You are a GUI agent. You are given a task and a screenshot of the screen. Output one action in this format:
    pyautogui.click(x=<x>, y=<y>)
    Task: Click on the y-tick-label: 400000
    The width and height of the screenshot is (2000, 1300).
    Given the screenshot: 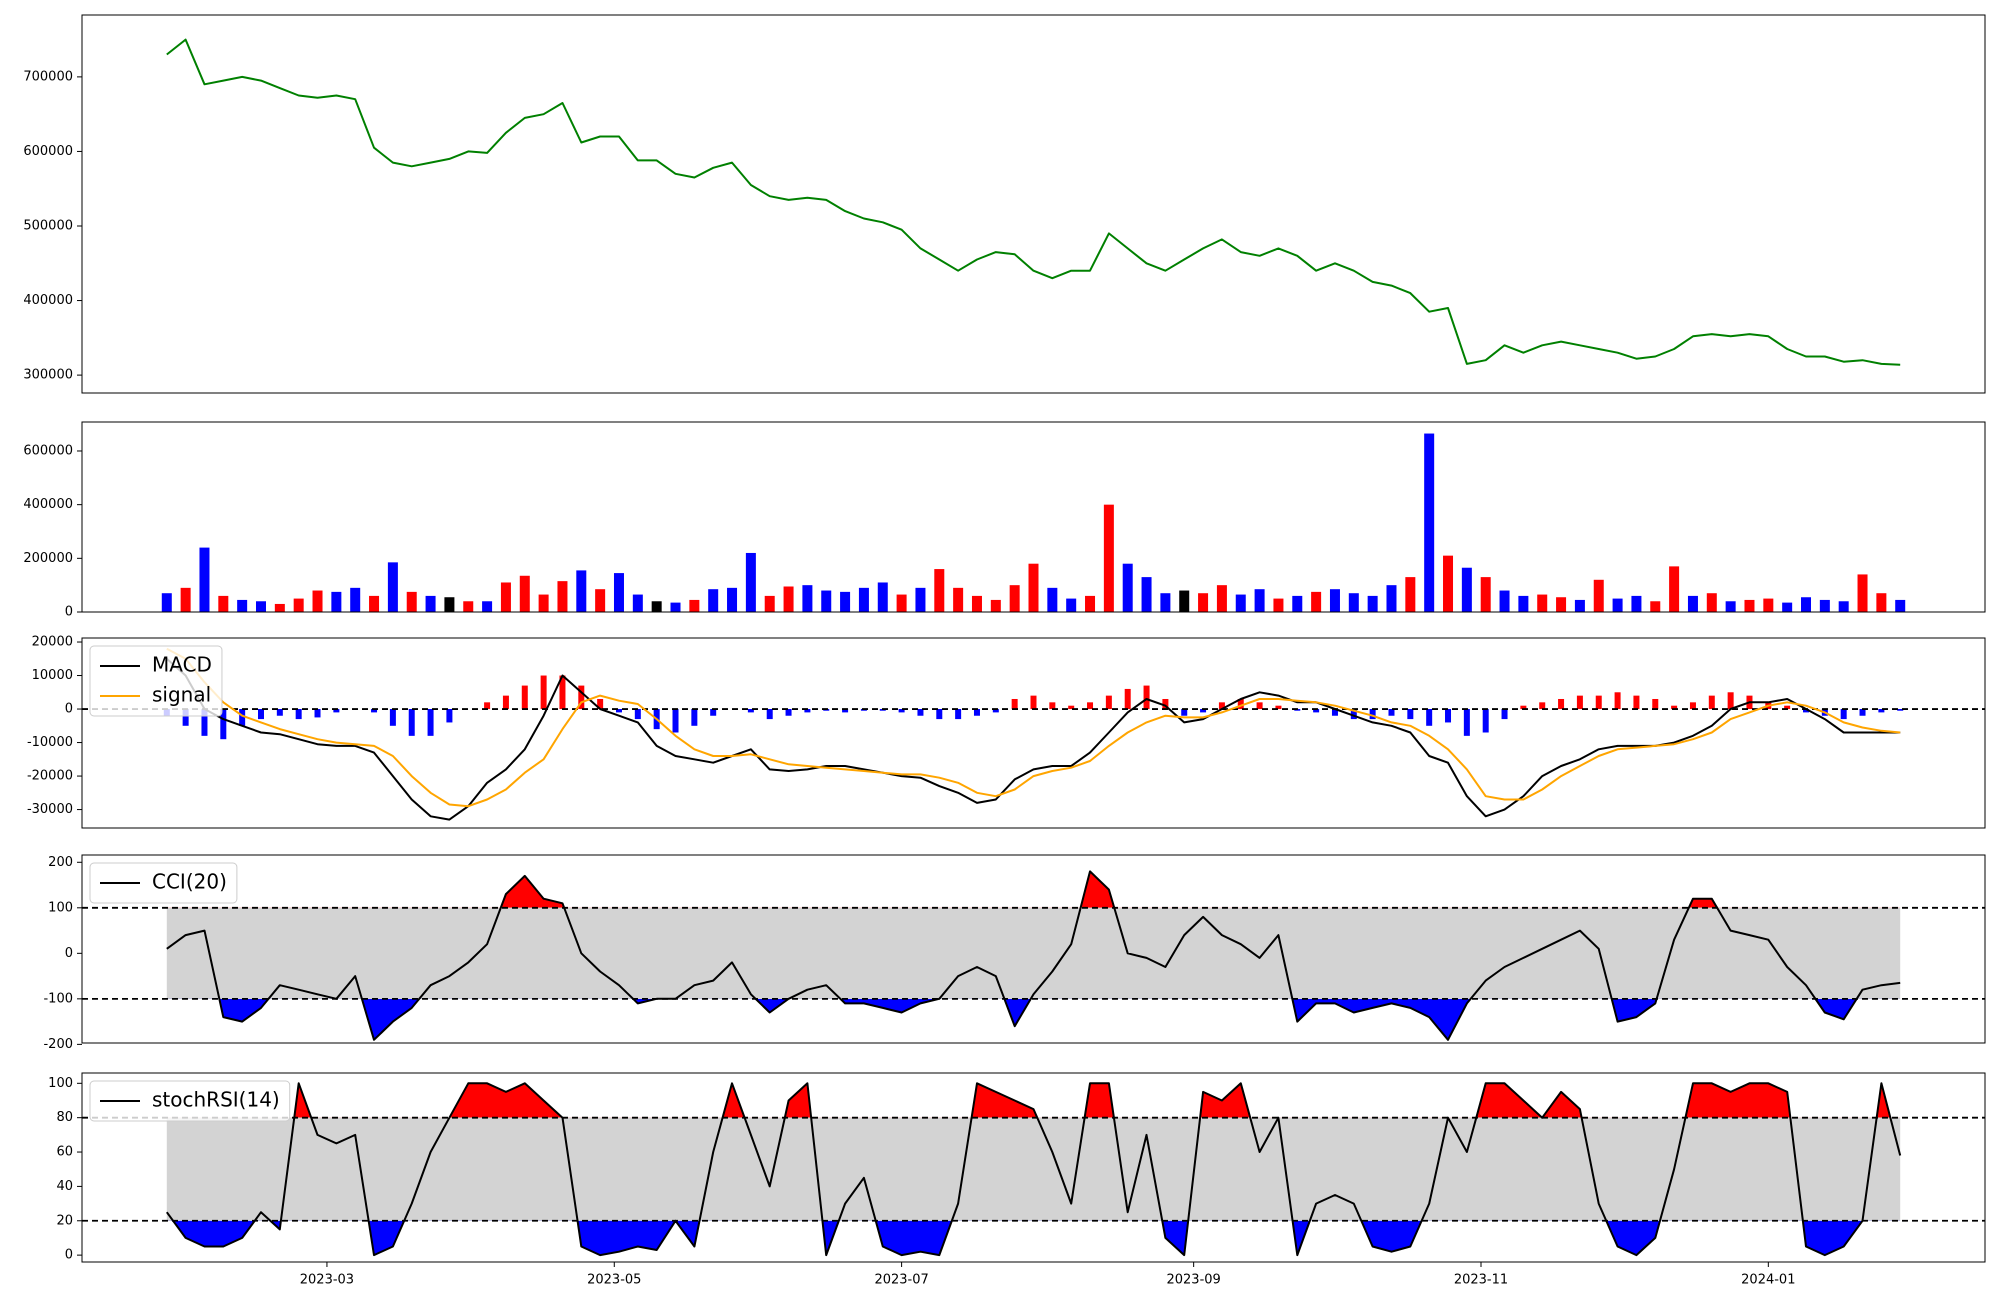 What is the action you would take?
    pyautogui.click(x=48, y=300)
    